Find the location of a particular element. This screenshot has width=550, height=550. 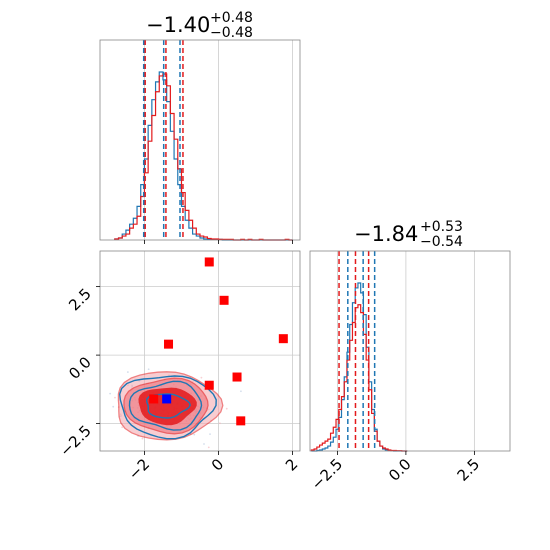

hist-x2-grid is located at coordinates (405, 351).